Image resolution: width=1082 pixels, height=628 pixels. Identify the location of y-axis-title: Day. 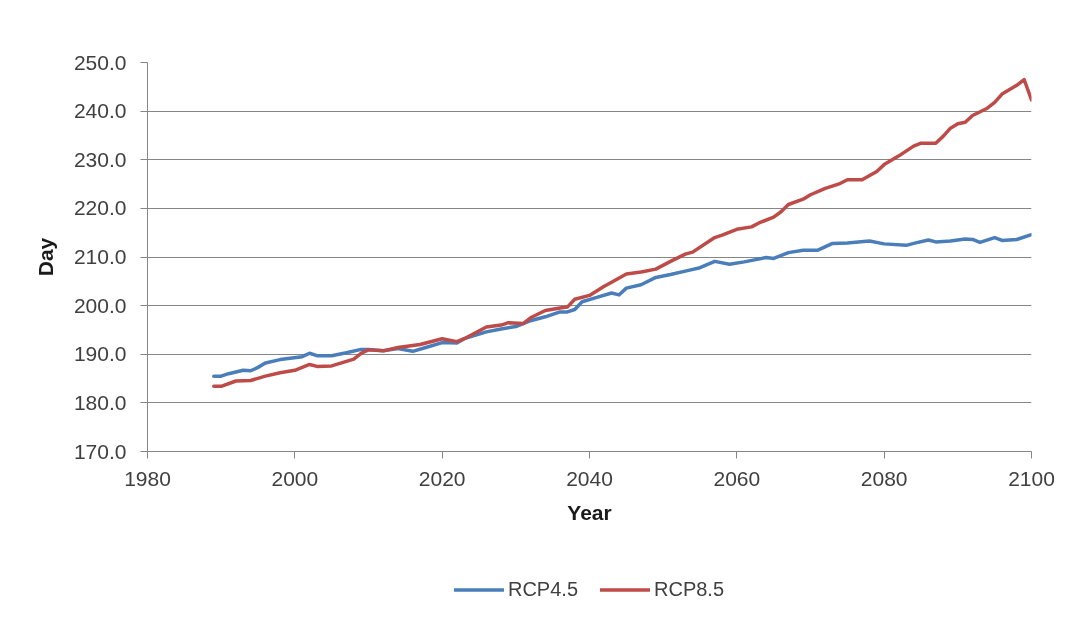
(45, 257).